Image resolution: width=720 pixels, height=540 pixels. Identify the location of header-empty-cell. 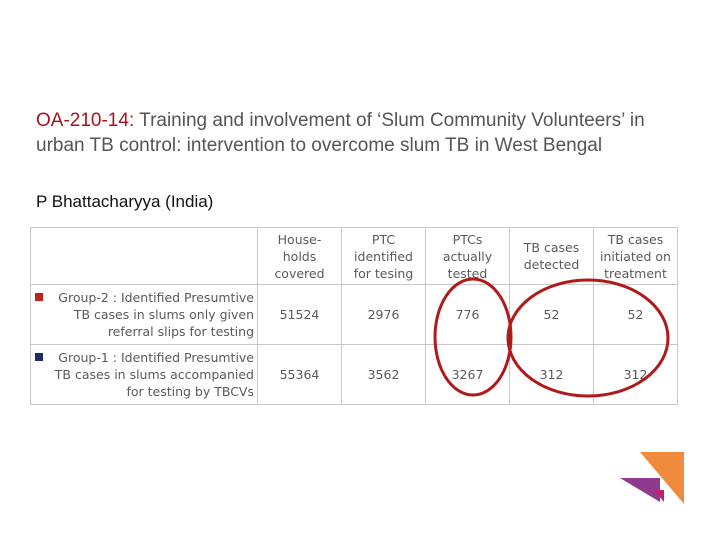
(144, 256).